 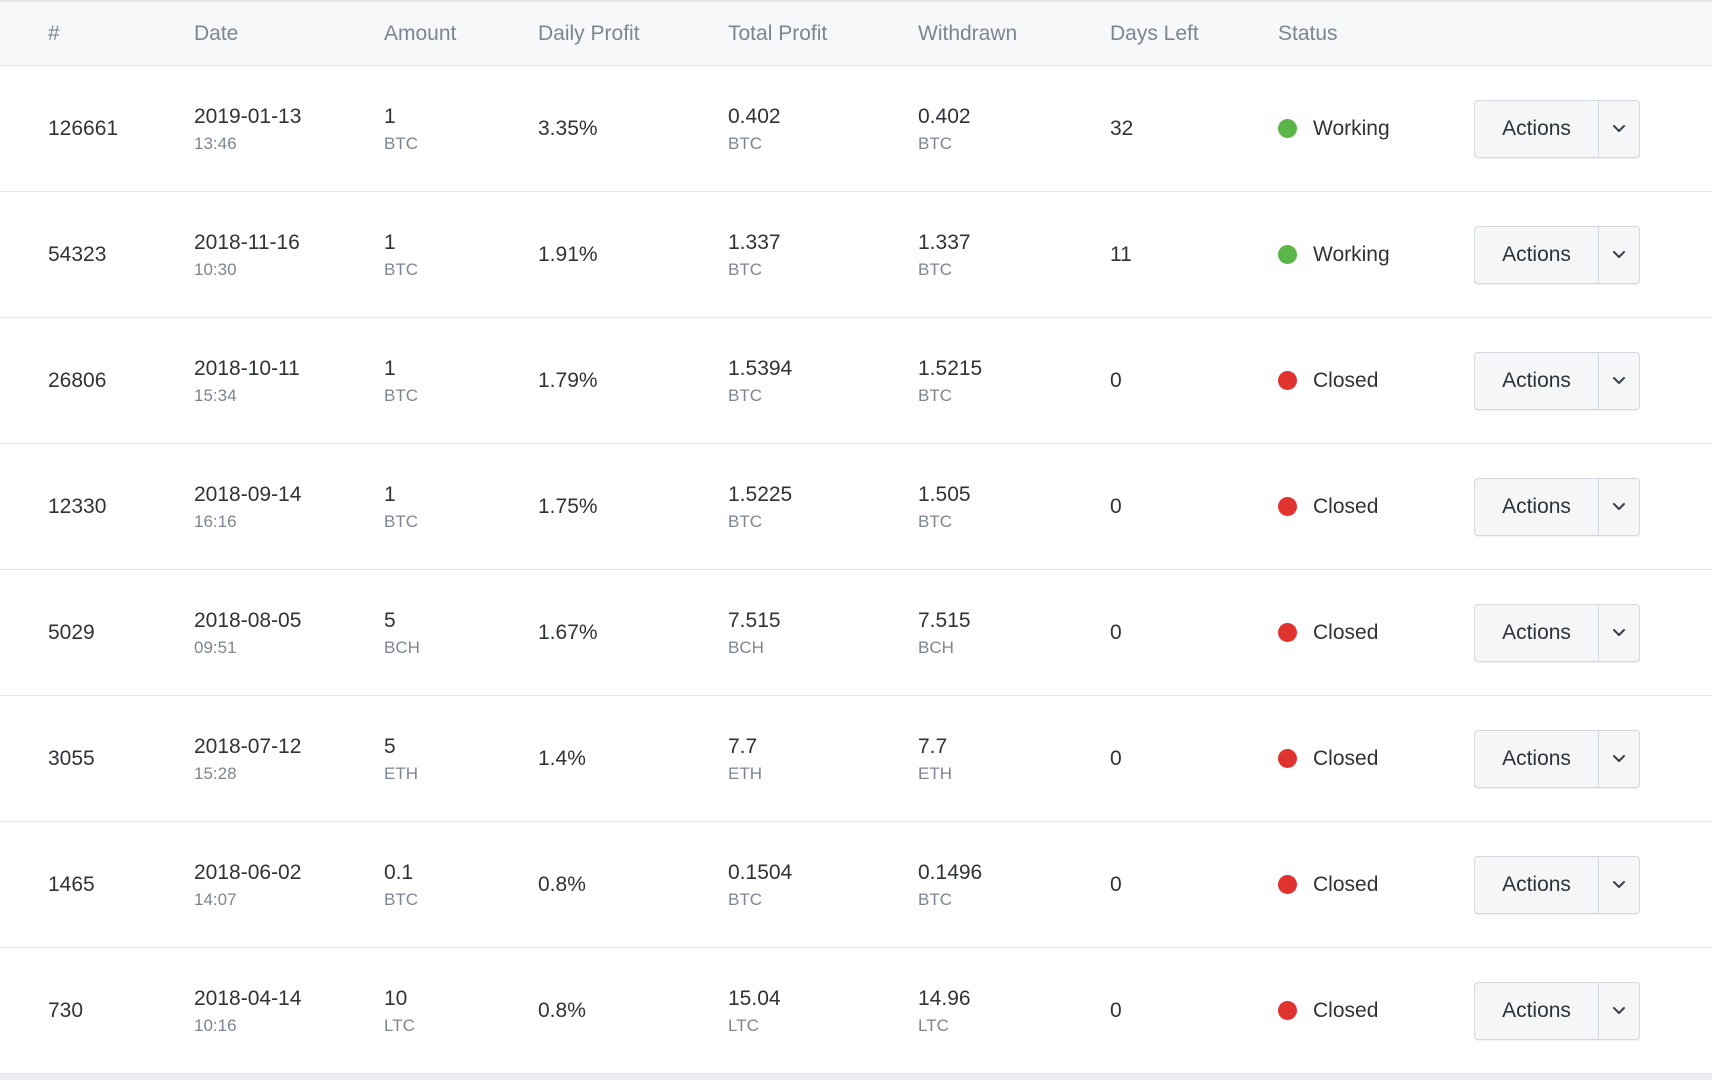 What do you see at coordinates (390, 746) in the screenshot?
I see `deposit-amount: 5` at bounding box center [390, 746].